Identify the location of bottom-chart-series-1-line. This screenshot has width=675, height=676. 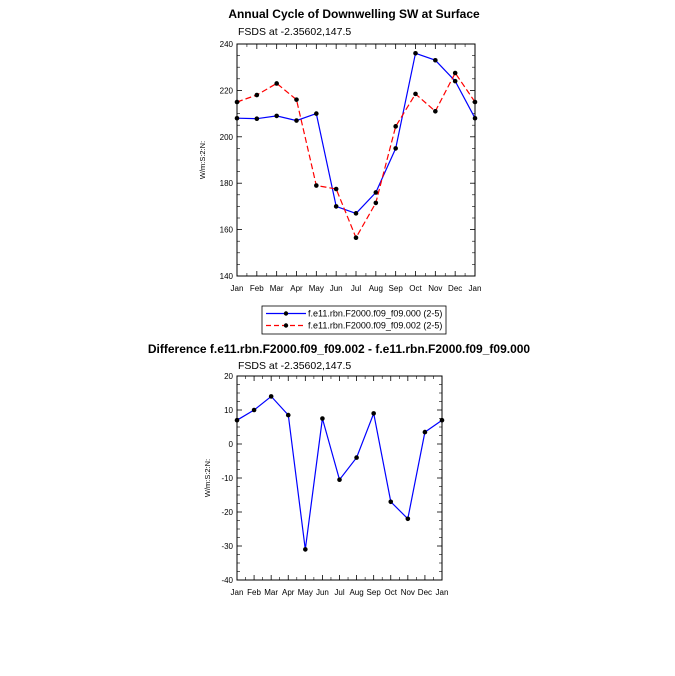
(339, 472).